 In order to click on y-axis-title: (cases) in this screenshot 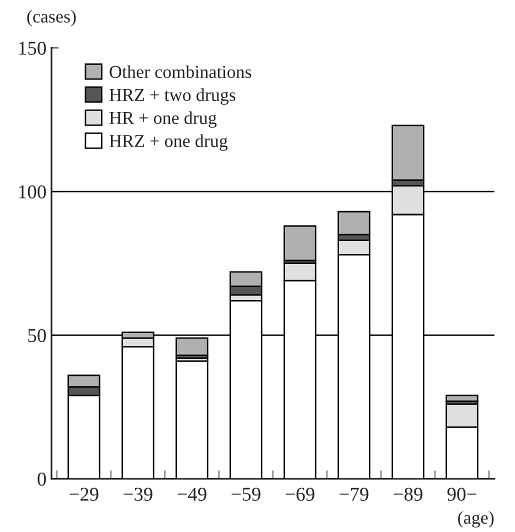, I will do `click(51, 18)`.